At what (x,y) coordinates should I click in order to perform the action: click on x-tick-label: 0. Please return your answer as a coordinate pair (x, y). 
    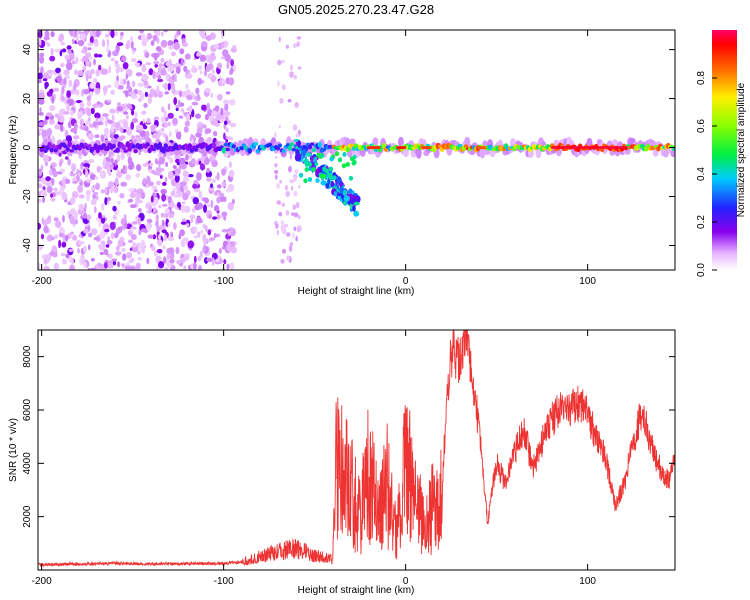
    Looking at the image, I should click on (406, 281).